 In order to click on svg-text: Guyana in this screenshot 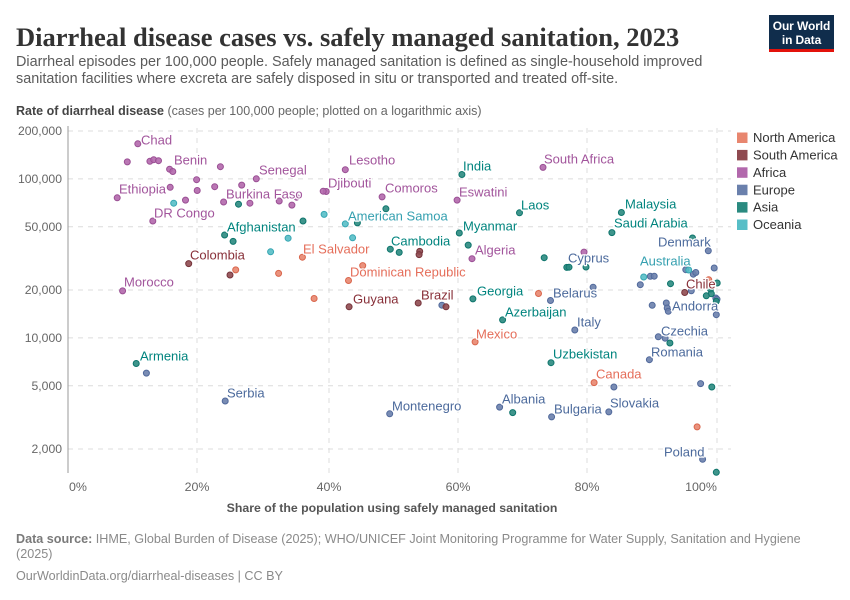, I will do `click(376, 299)`.